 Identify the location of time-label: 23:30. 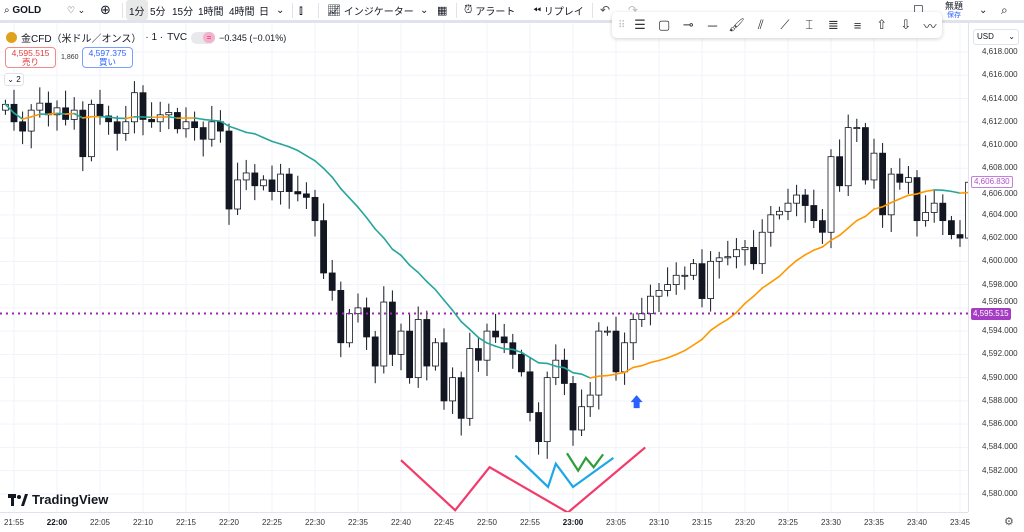
(831, 522).